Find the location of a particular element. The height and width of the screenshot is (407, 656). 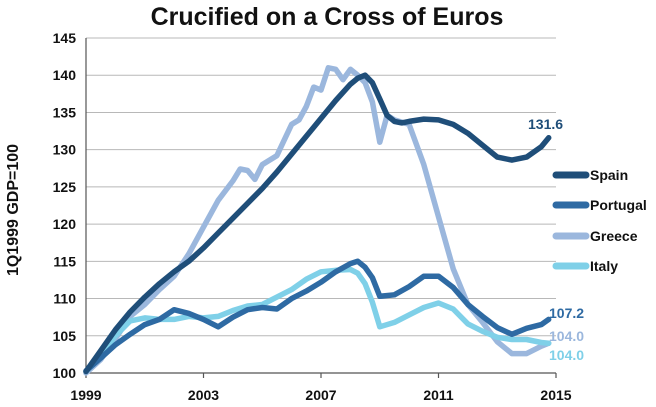

end-label-italy: 104.0 is located at coordinates (566, 355).